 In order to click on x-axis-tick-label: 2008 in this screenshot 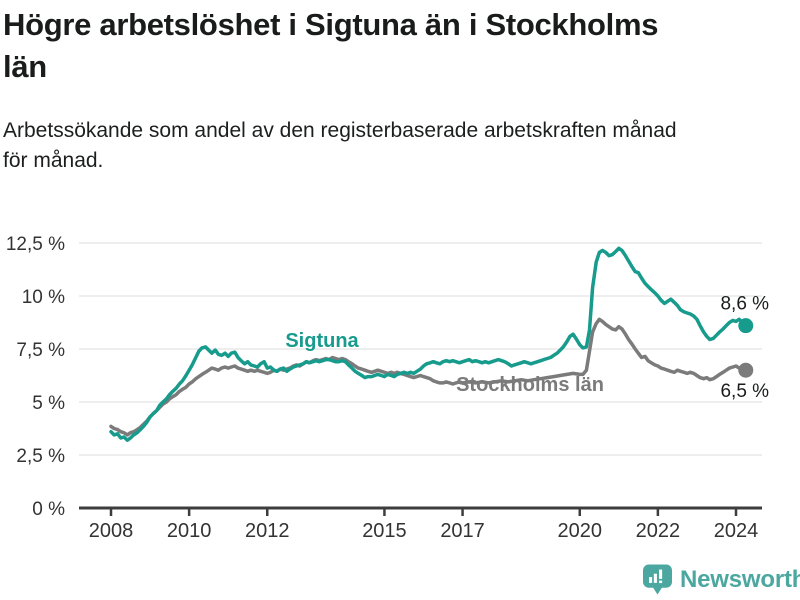, I will do `click(111, 531)`.